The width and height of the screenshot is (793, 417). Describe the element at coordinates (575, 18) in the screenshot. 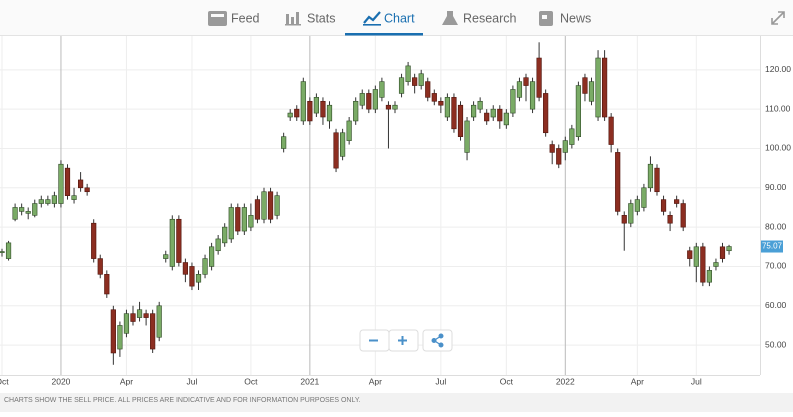

I see `nav-tab: News` at that location.